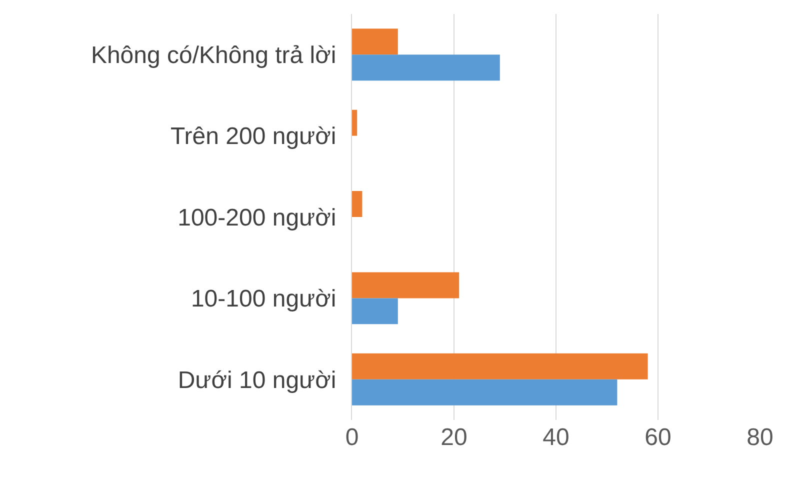 This screenshot has width=786, height=478. What do you see at coordinates (760, 437) in the screenshot?
I see `x-tick-label: 80` at bounding box center [760, 437].